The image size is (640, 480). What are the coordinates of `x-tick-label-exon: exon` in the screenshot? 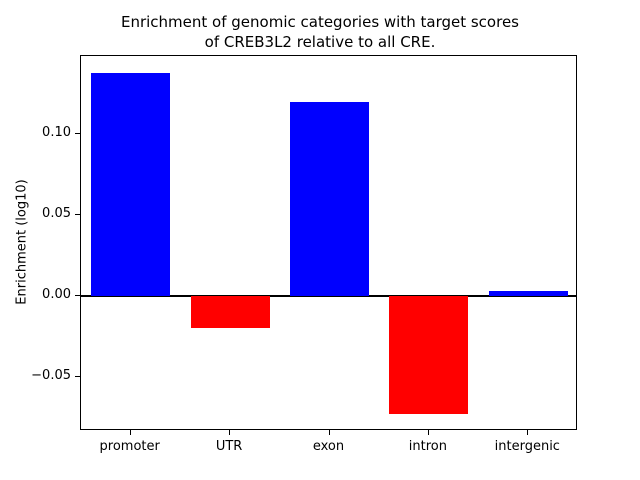 It's located at (328, 446).